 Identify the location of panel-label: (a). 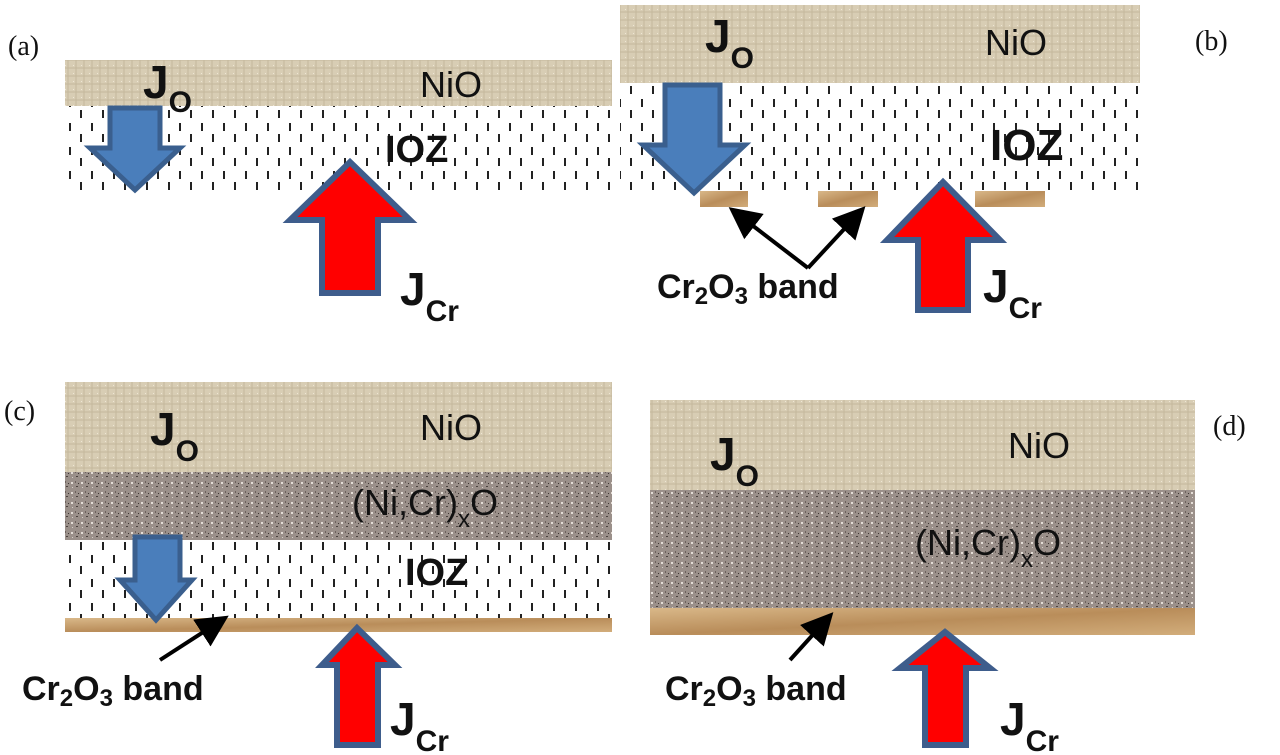
(23, 46).